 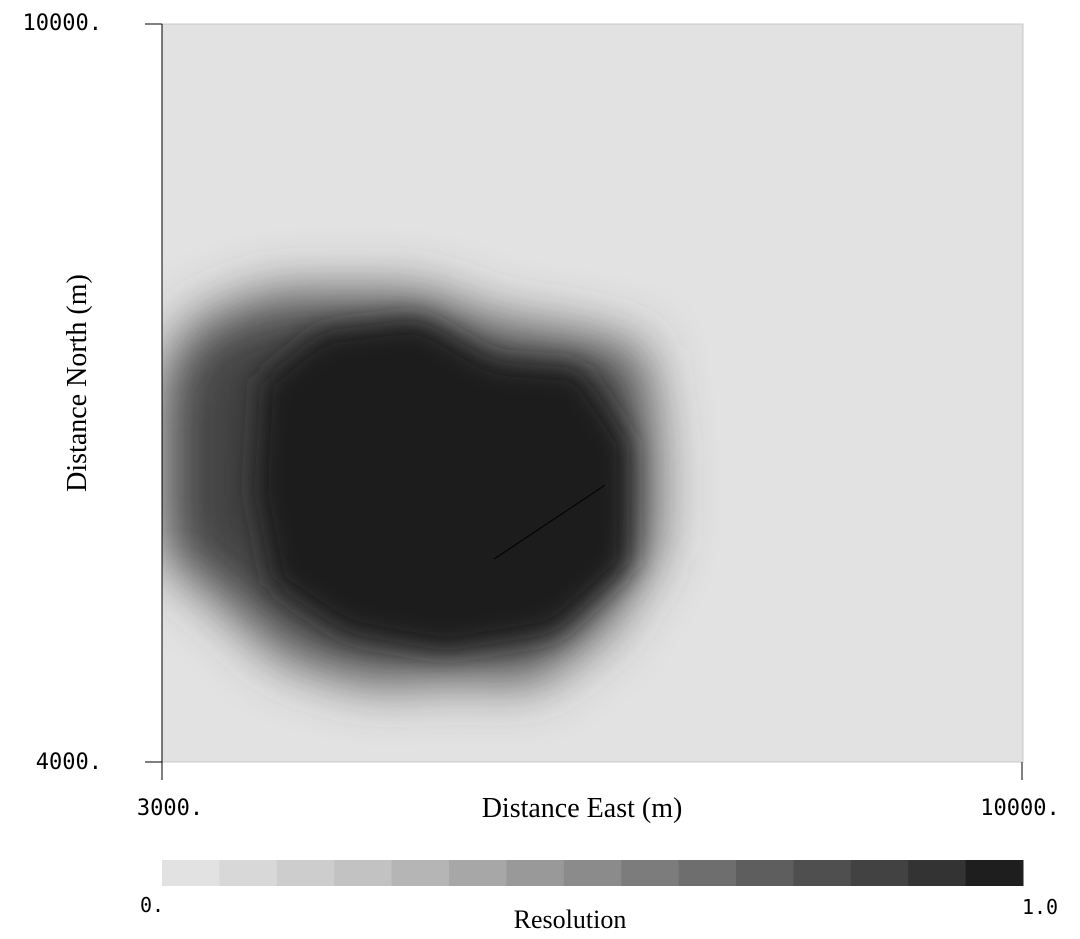 I want to click on x-tick-label-min: 3000., so click(x=170, y=808).